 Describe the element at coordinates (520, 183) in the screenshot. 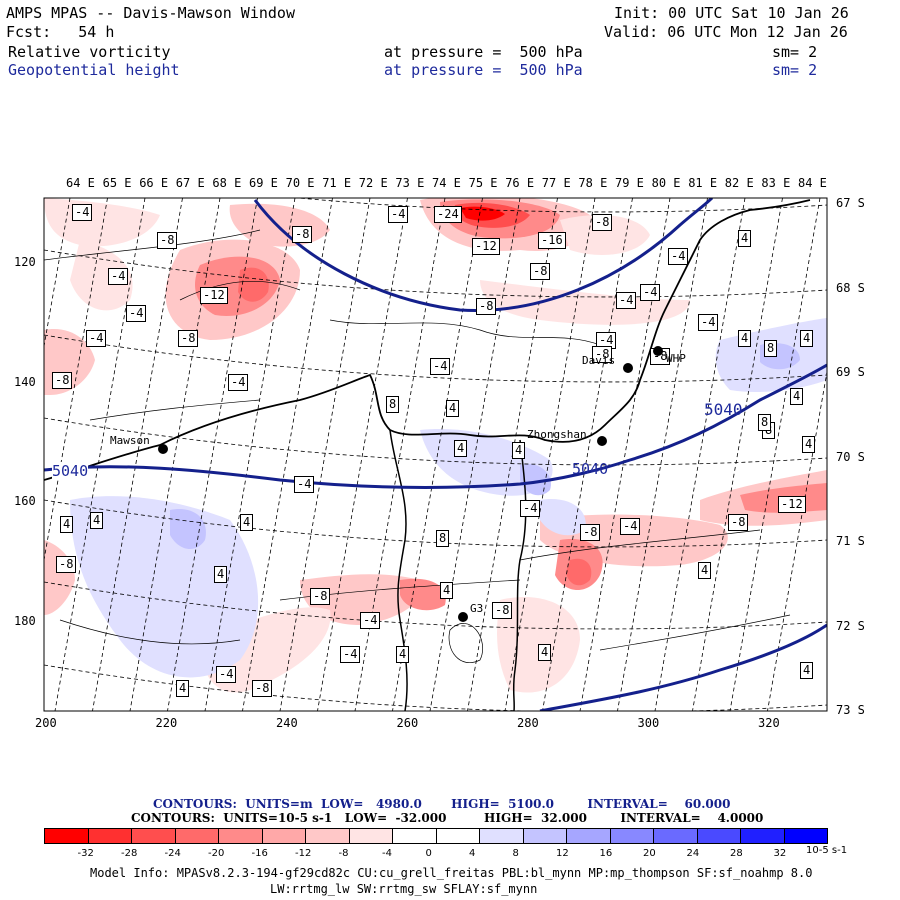

I see `longitude-label: 76 E` at that location.